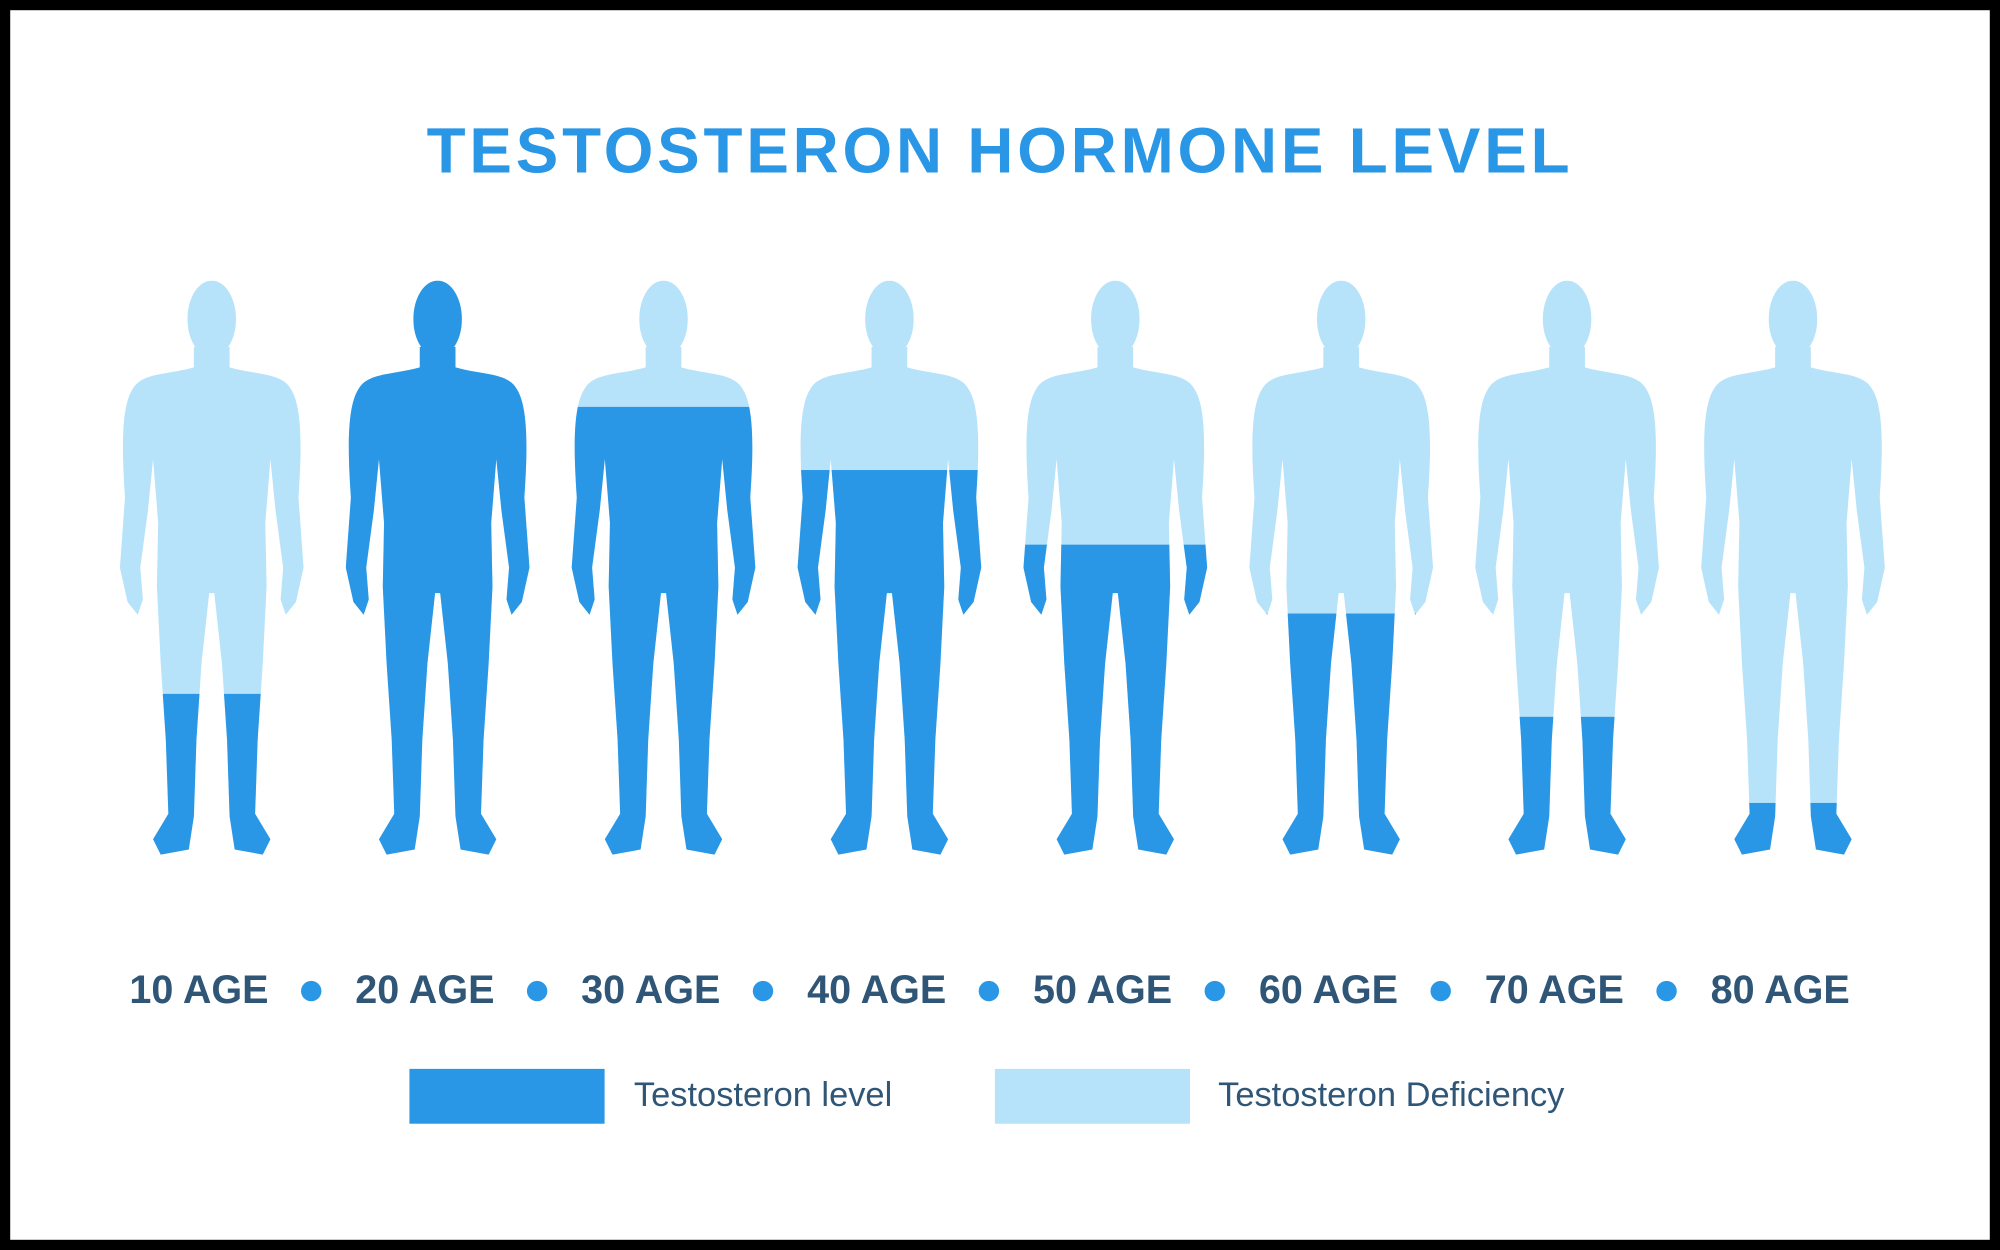  What do you see at coordinates (1554, 990) in the screenshot?
I see `age-label: 70 AGE` at bounding box center [1554, 990].